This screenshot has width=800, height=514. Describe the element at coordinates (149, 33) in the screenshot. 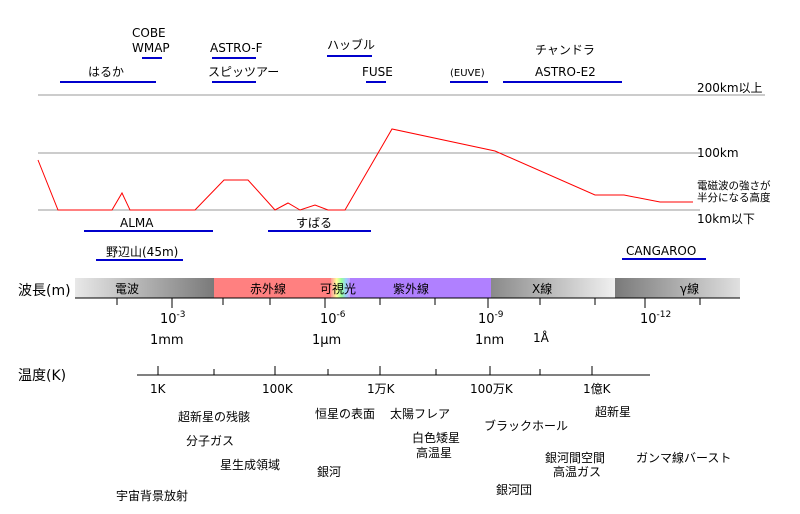

I see `satellite-cobe: COBE` at that location.